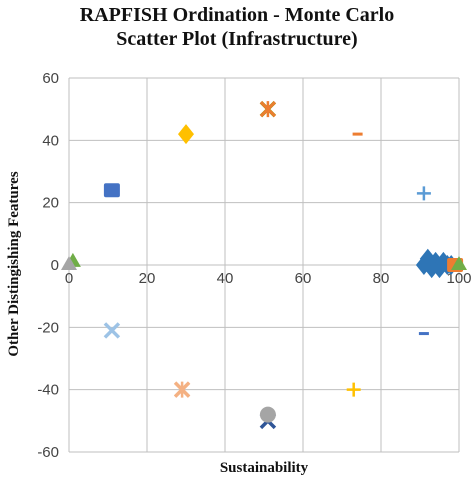 The image size is (474, 480). Describe the element at coordinates (55, 265) in the screenshot. I see `y-tick-label: 0` at that location.